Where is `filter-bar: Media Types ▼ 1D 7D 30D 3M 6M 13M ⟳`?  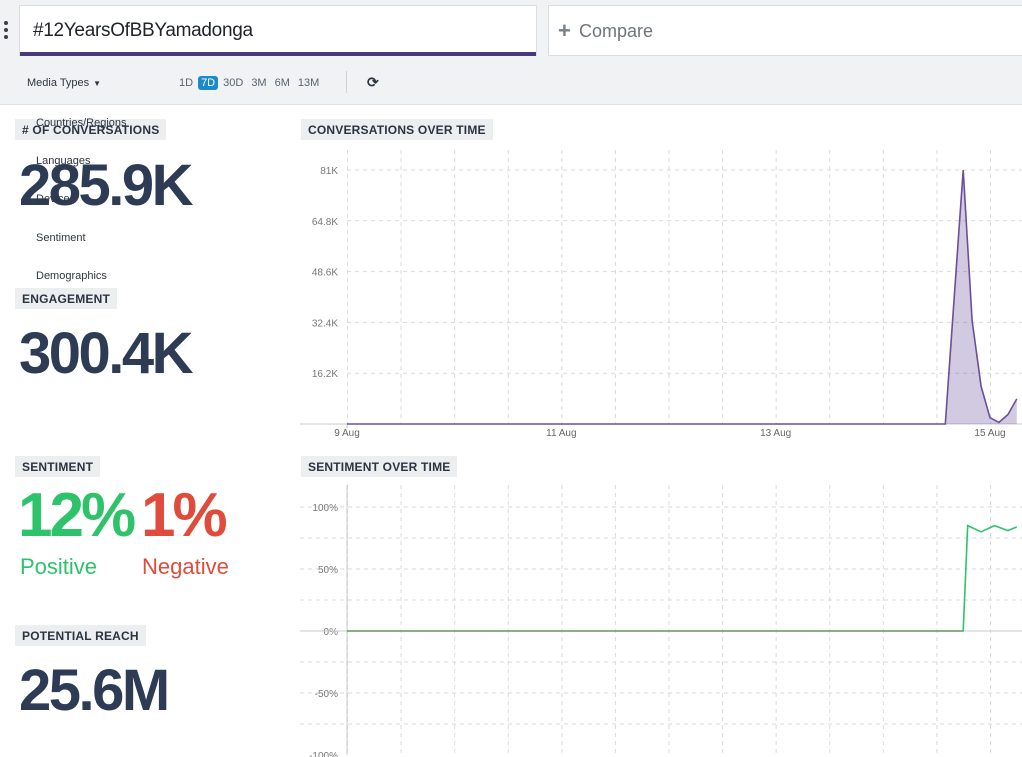 filter-bar: Media Types ▼ 1D 7D 30D 3M 6M 13M ⟳ is located at coordinates (511, 82).